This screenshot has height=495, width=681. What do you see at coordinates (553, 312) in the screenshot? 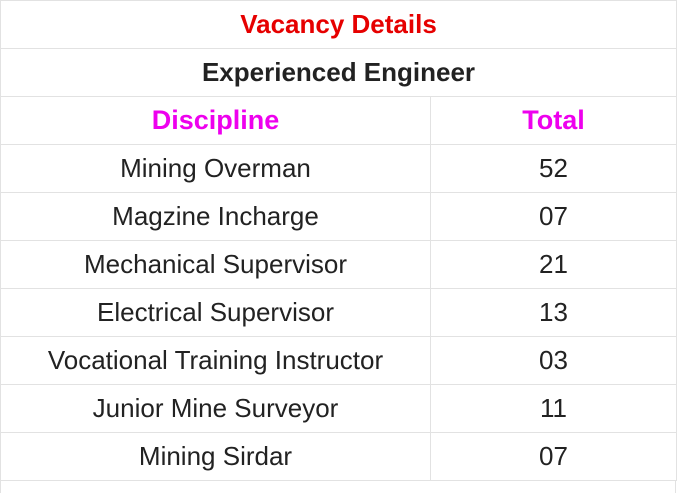
I see `total-cell: 13` at bounding box center [553, 312].